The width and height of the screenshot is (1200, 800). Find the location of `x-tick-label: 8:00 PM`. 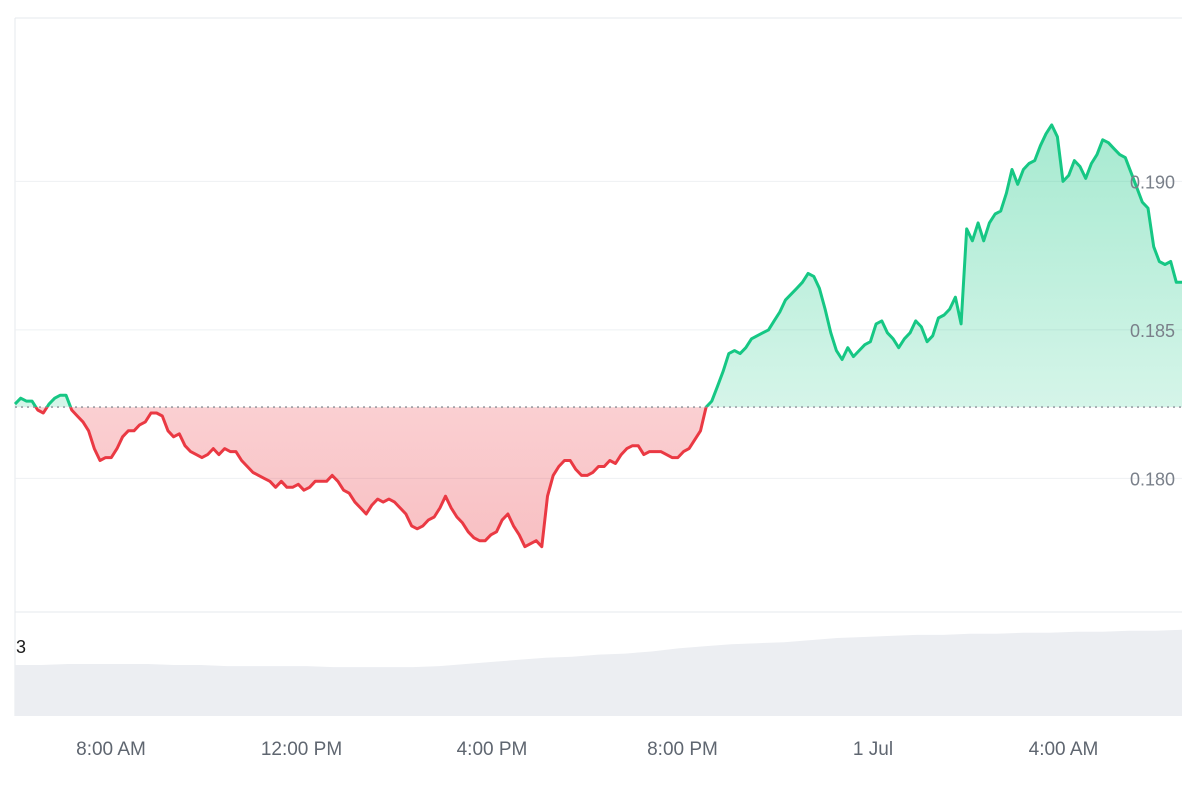

x-tick-label: 8:00 PM is located at coordinates (682, 749).